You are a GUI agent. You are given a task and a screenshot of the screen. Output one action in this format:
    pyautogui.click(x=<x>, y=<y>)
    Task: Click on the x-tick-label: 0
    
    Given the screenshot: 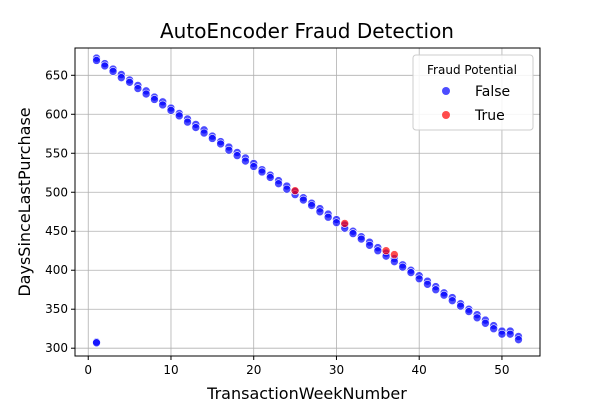 What is the action you would take?
    pyautogui.click(x=88, y=370)
    